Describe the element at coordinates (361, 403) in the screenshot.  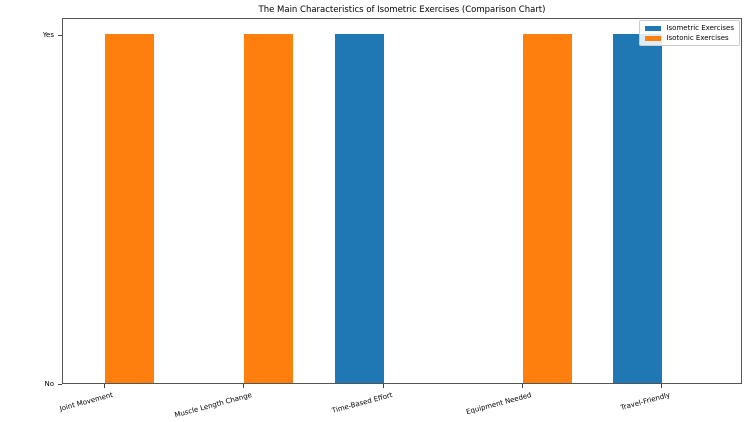
I see `x-tick-label: Time-Based Effort` at that location.